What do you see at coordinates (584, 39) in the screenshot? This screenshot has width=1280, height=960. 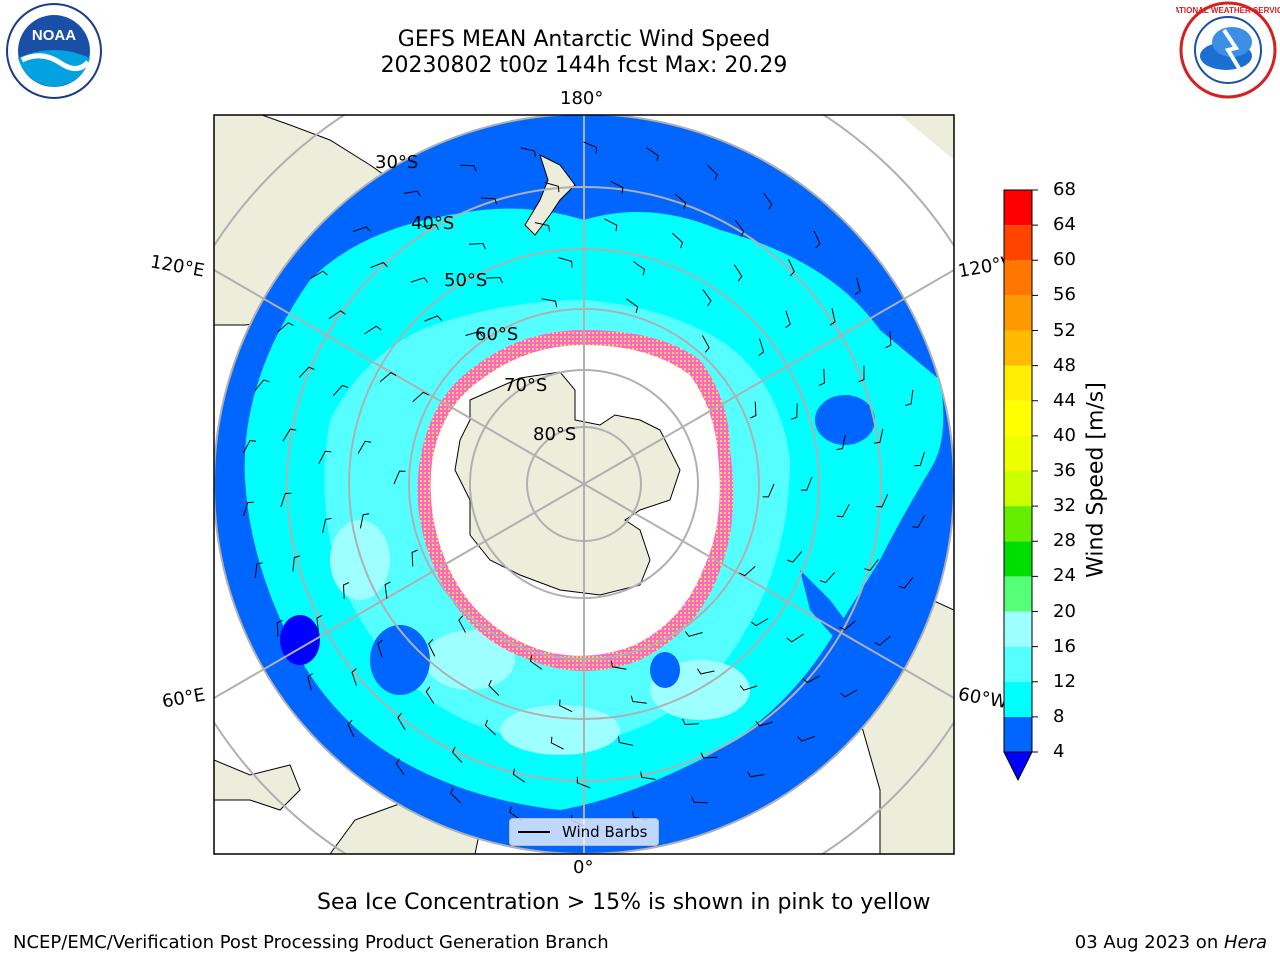 I see `chart-title: GEFS MEAN Antarctic Wind Speed` at bounding box center [584, 39].